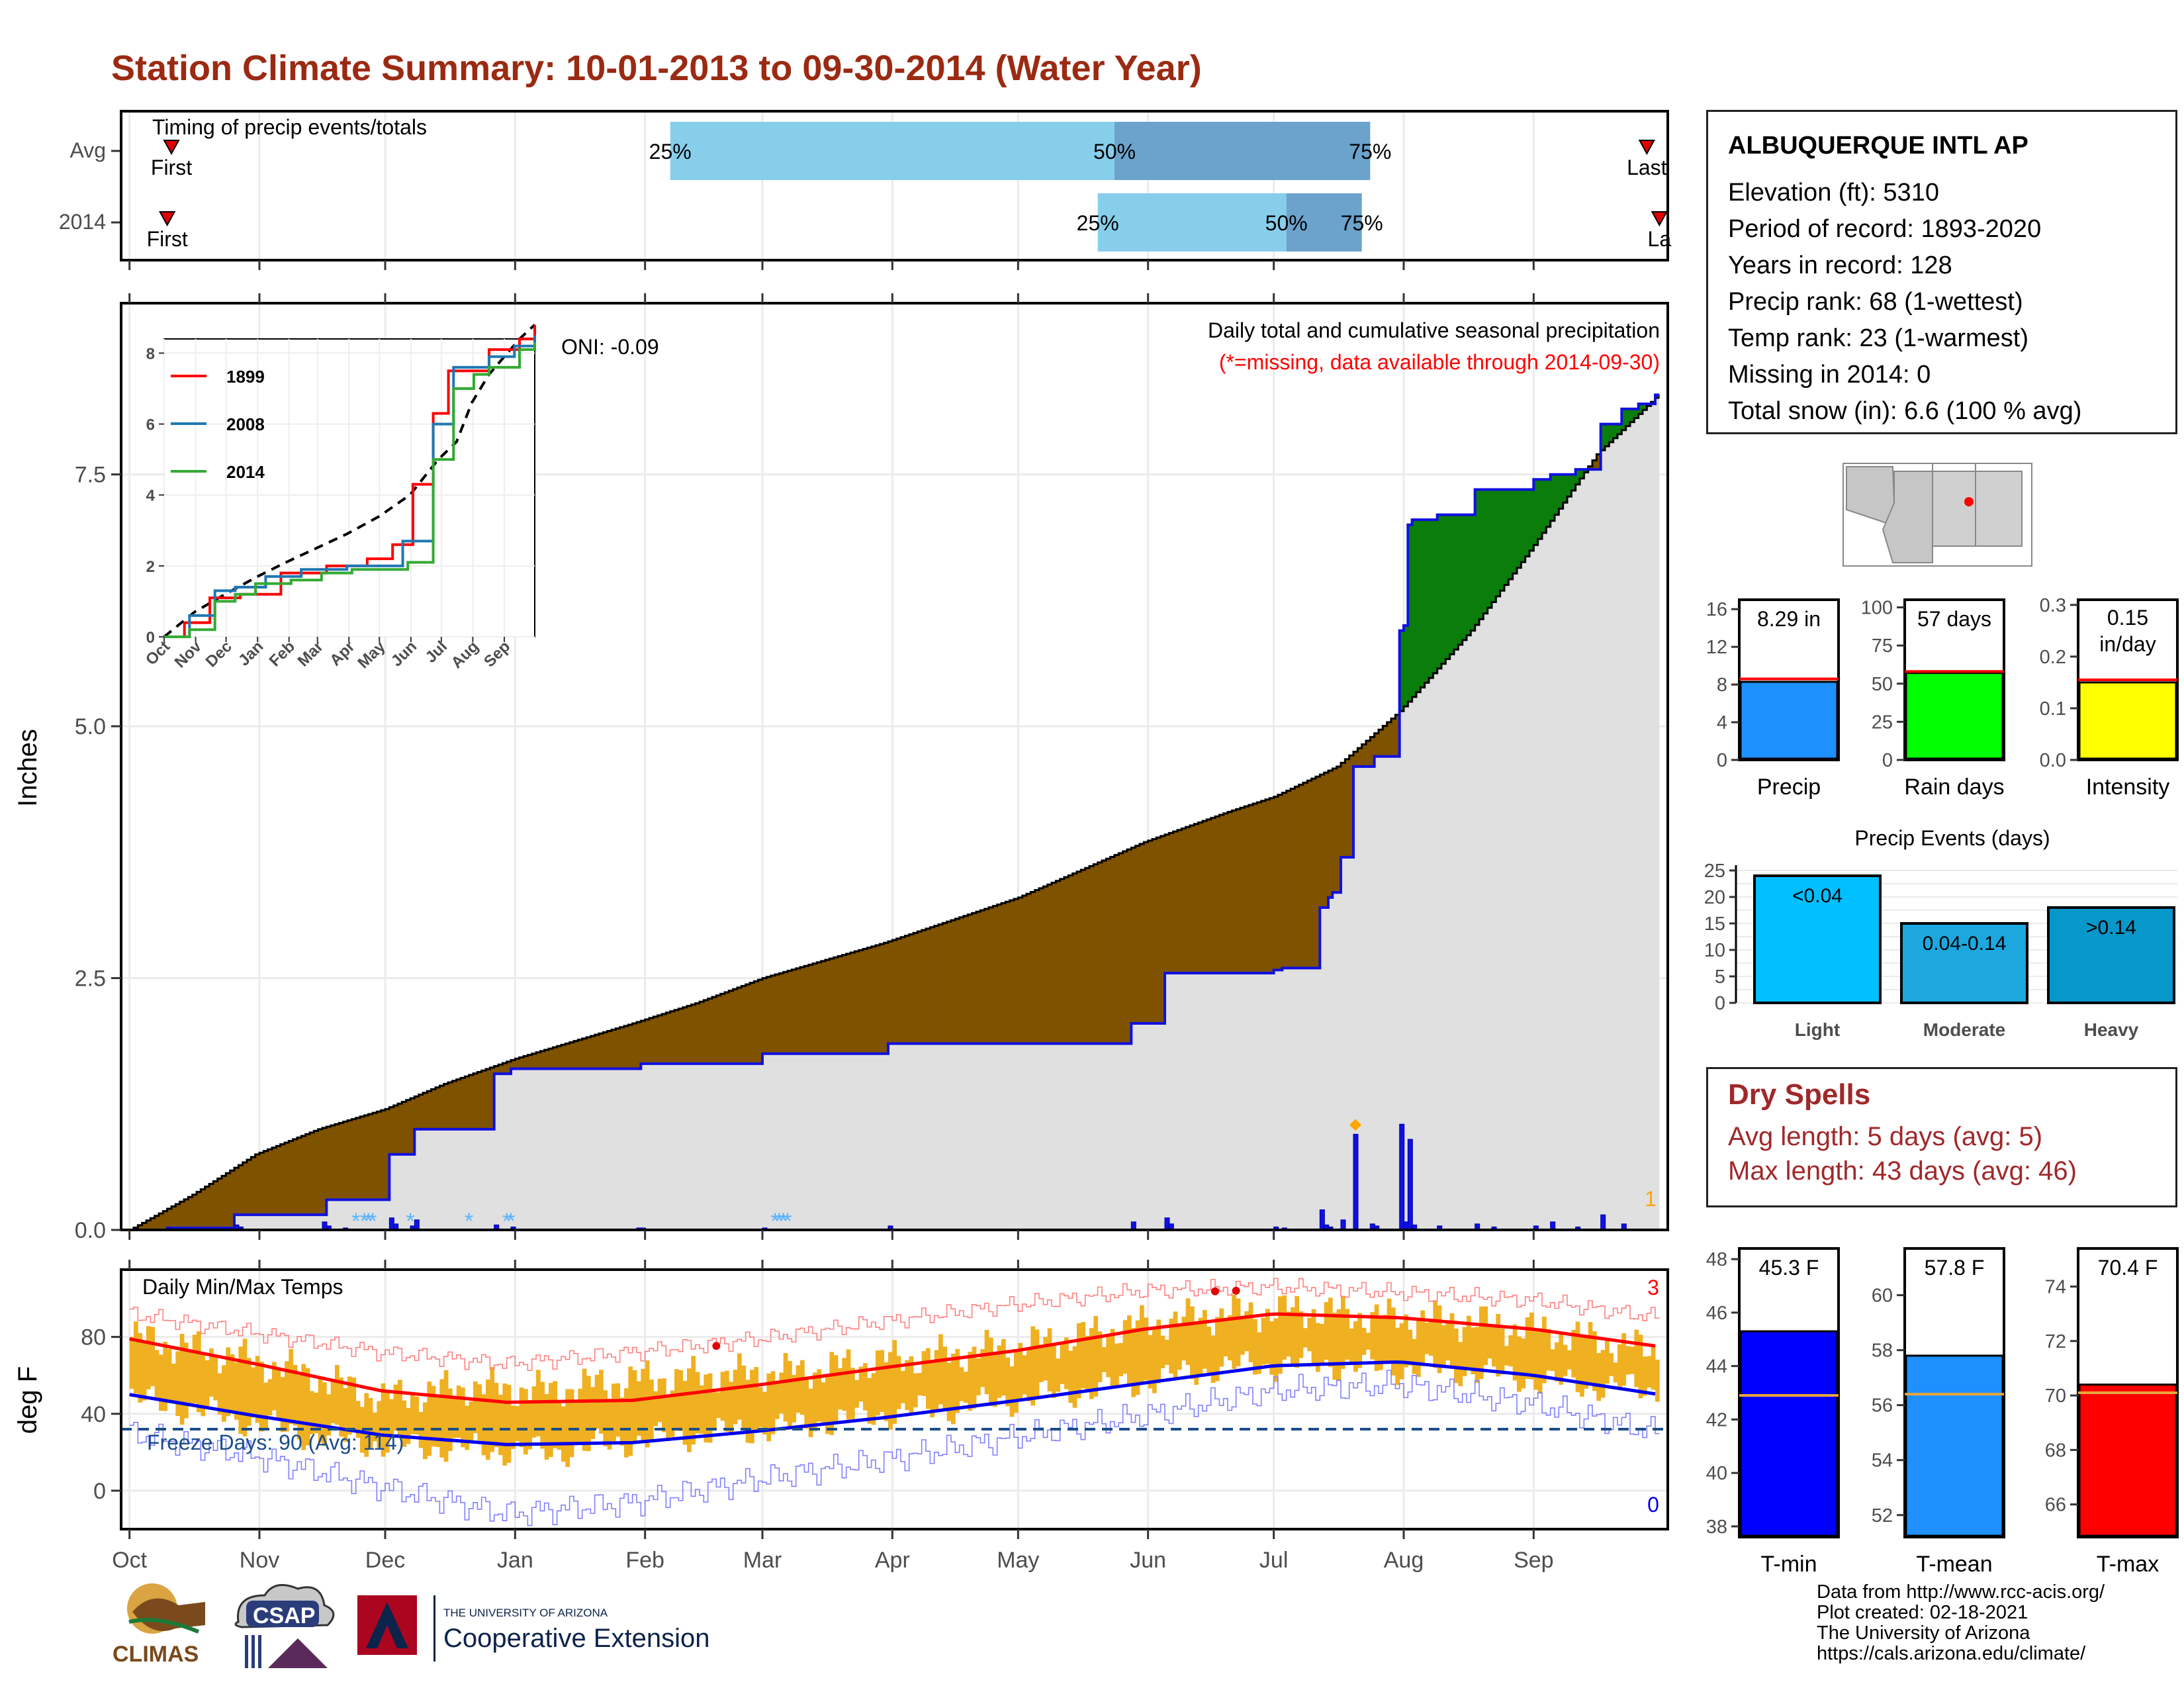  What do you see at coordinates (1955, 1268) in the screenshot?
I see `temp-summary-value-label: 57.8 F` at bounding box center [1955, 1268].